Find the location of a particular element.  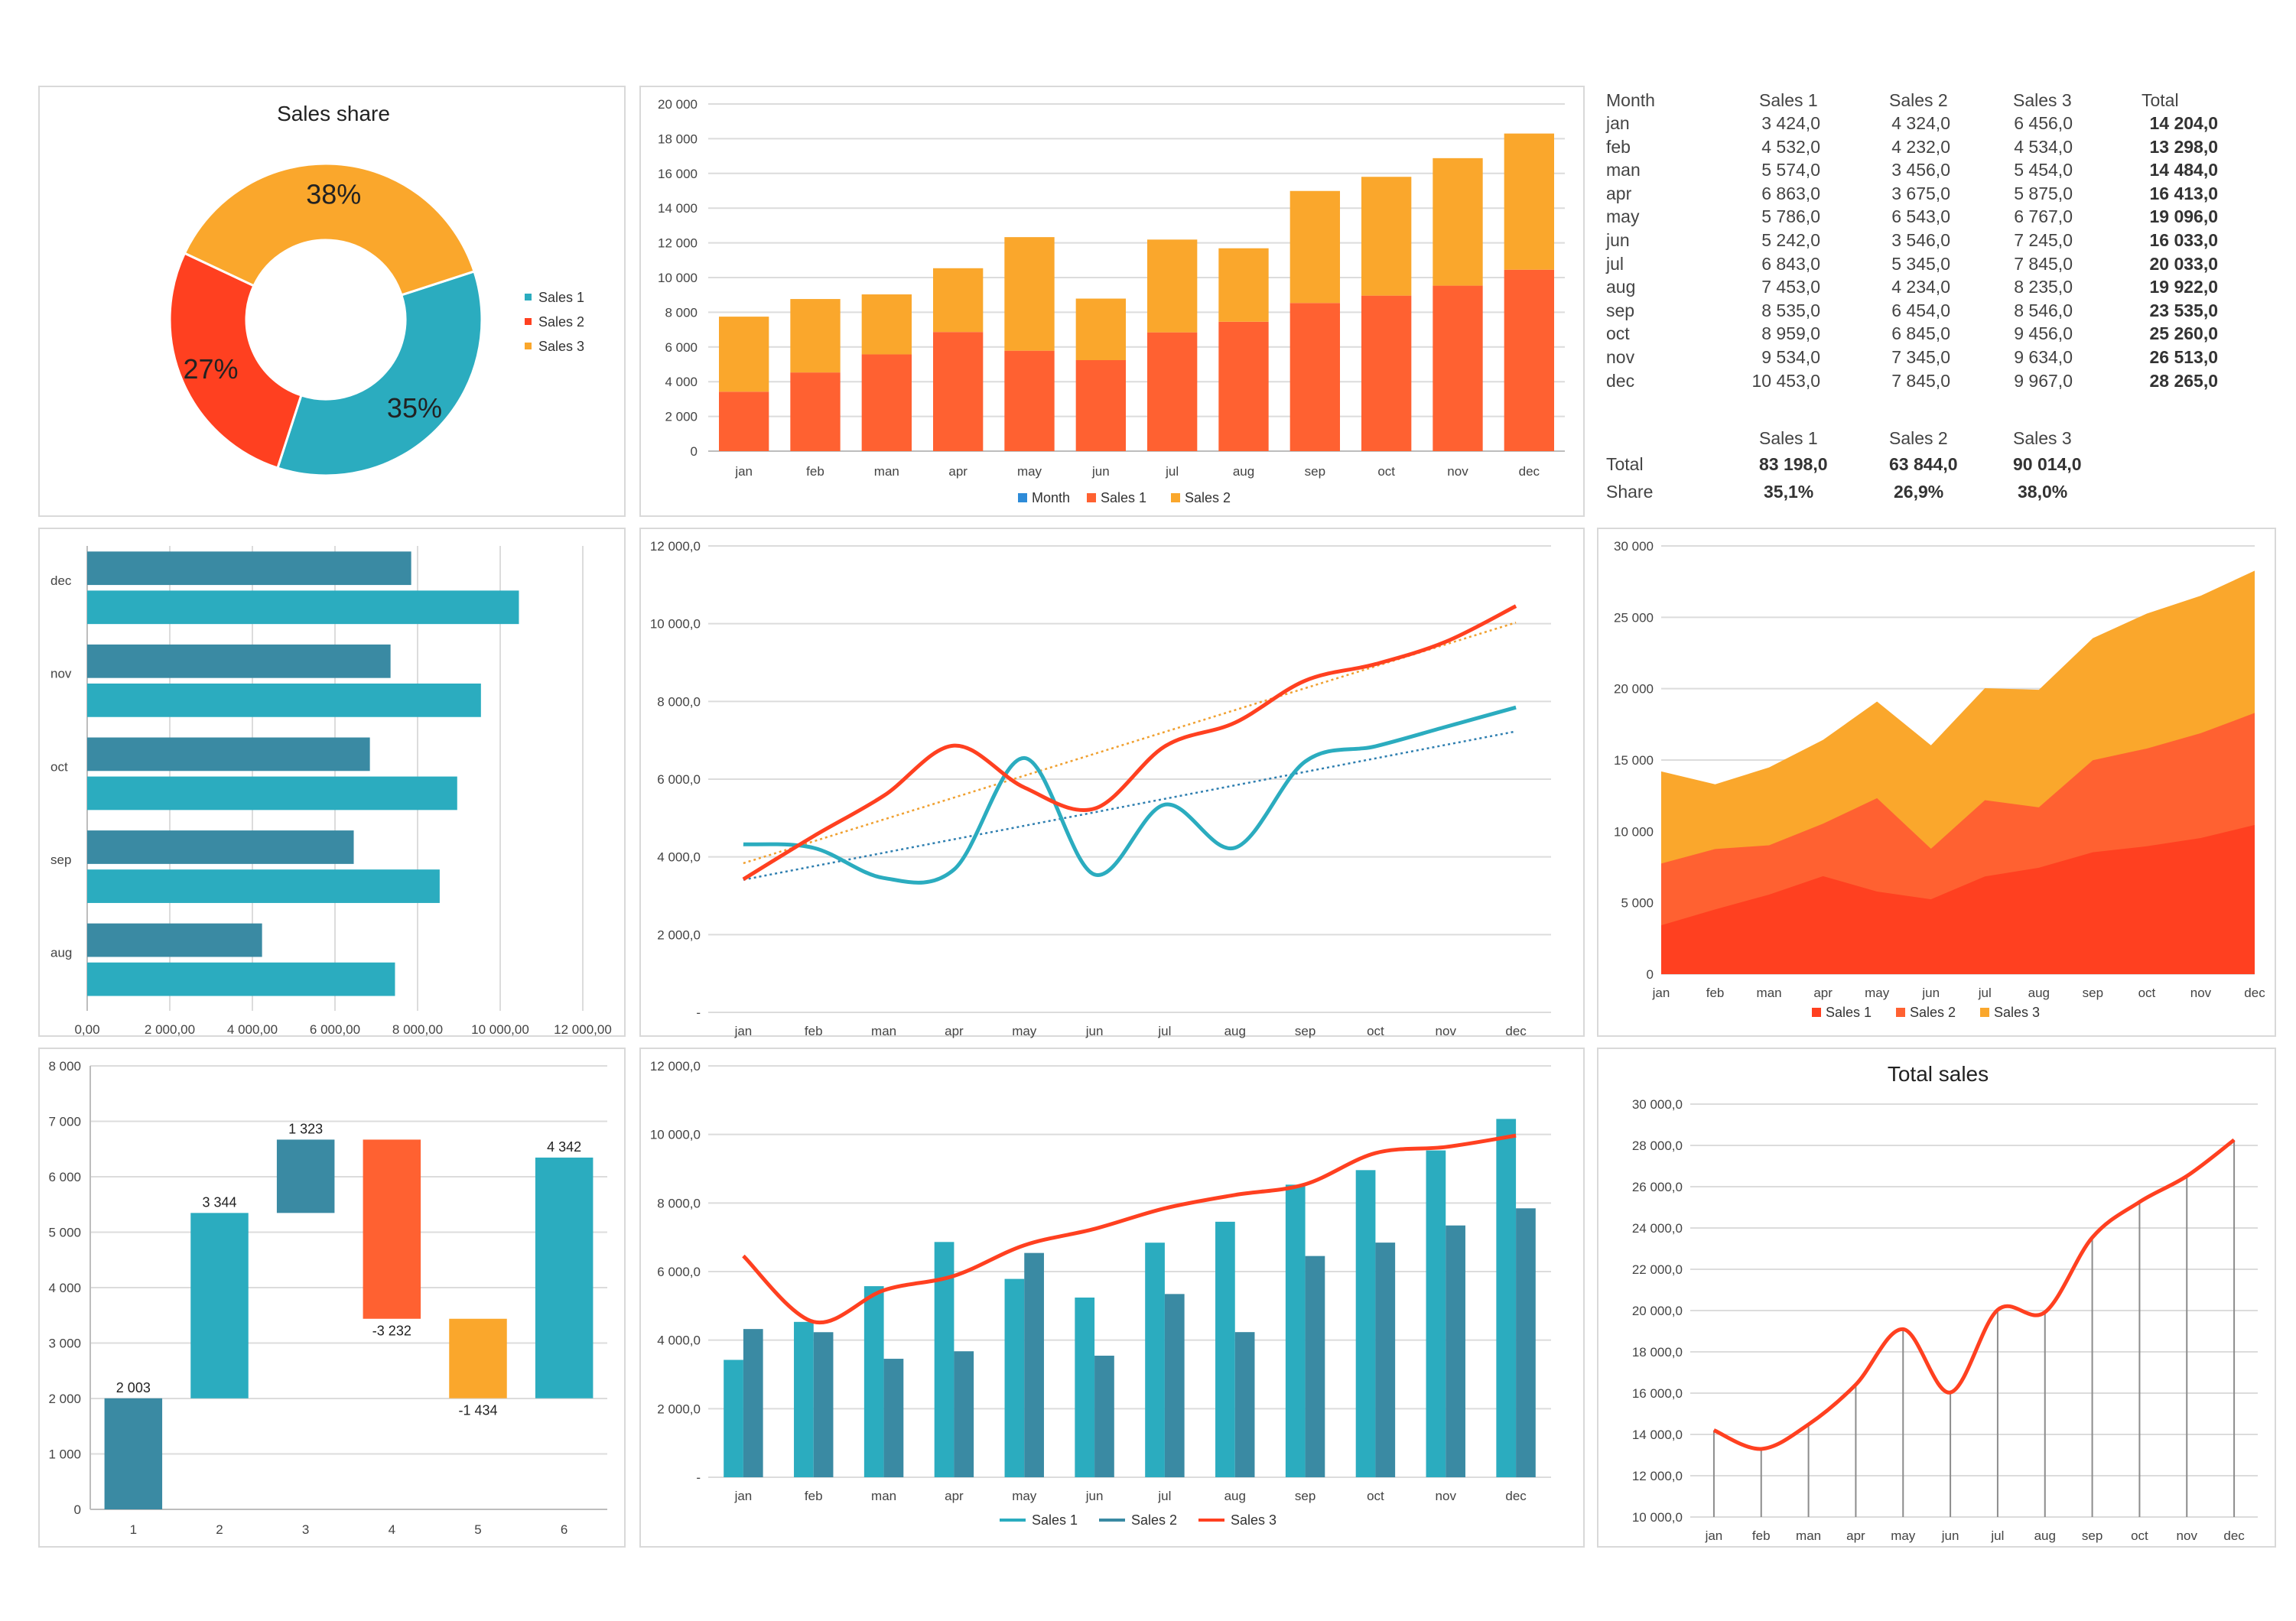

table-cell: 6 845,0 is located at coordinates (1920, 333).